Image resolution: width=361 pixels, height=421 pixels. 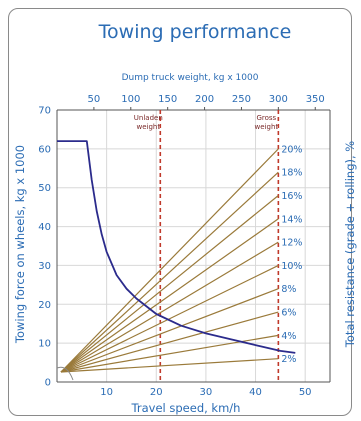 What do you see at coordinates (44, 111) in the screenshot?
I see `y-tick-label: 70` at bounding box center [44, 111].